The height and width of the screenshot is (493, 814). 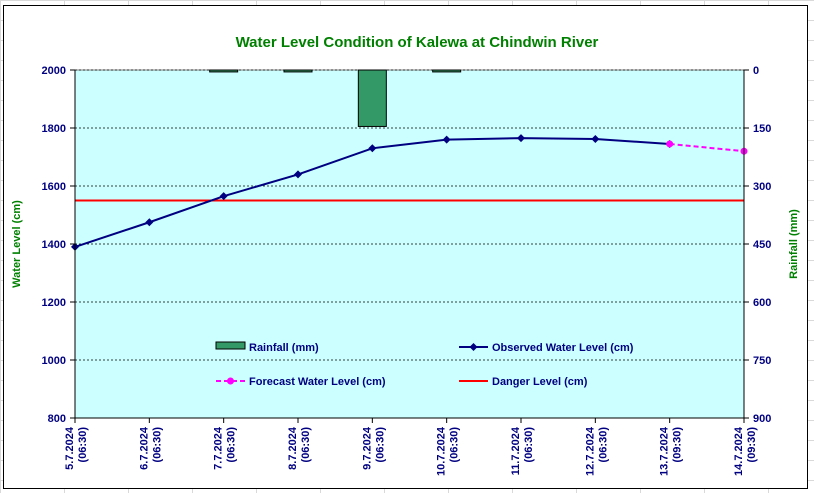 I want to click on y2-tick-label: 750, so click(x=762, y=361).